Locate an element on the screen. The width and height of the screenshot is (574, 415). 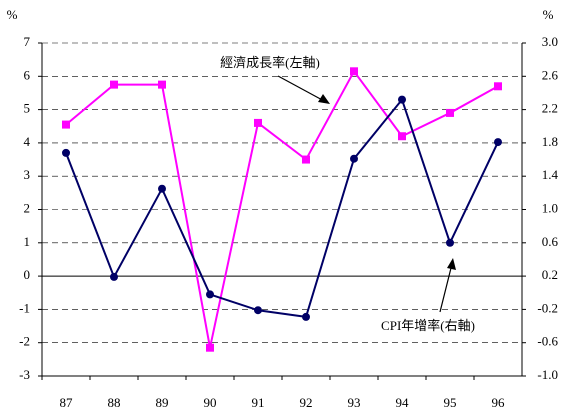
y-tick-label: 3 is located at coordinates (27, 174).